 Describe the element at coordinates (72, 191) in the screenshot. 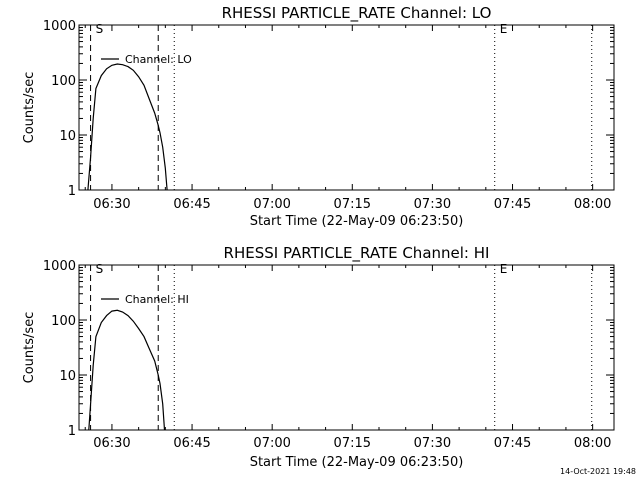

I see `panel-1-y-tick-label: 1` at that location.